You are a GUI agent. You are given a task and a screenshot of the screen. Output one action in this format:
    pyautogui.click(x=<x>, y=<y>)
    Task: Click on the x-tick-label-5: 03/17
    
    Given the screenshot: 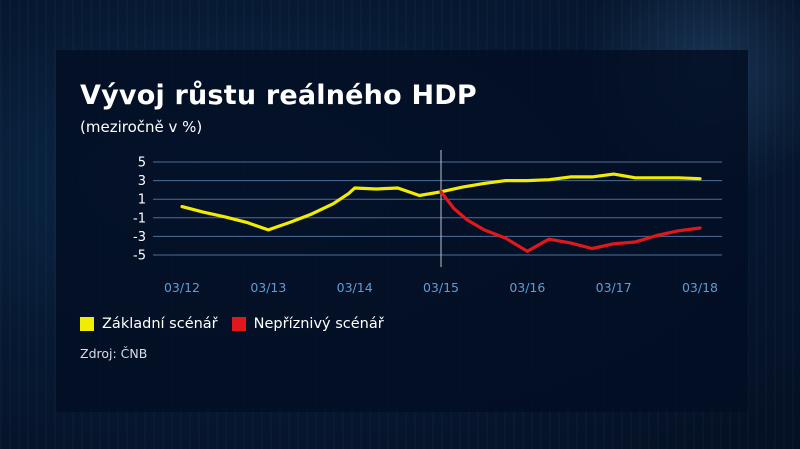 What is the action you would take?
    pyautogui.click(x=614, y=287)
    